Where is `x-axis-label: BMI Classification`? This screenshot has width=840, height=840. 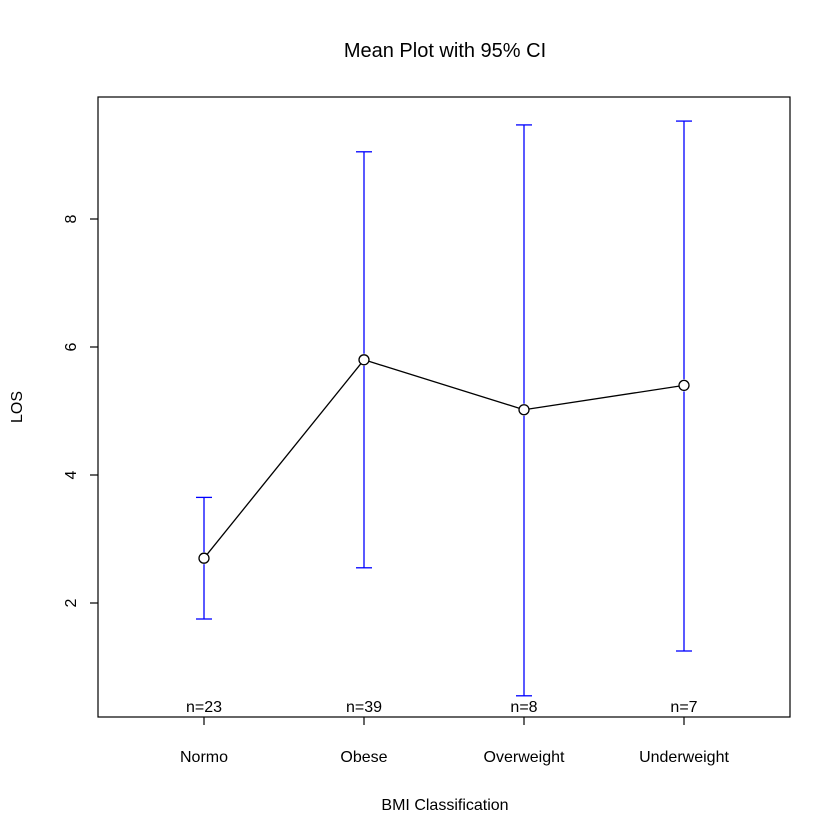
x-axis-label: BMI Classification is located at coordinates (444, 805).